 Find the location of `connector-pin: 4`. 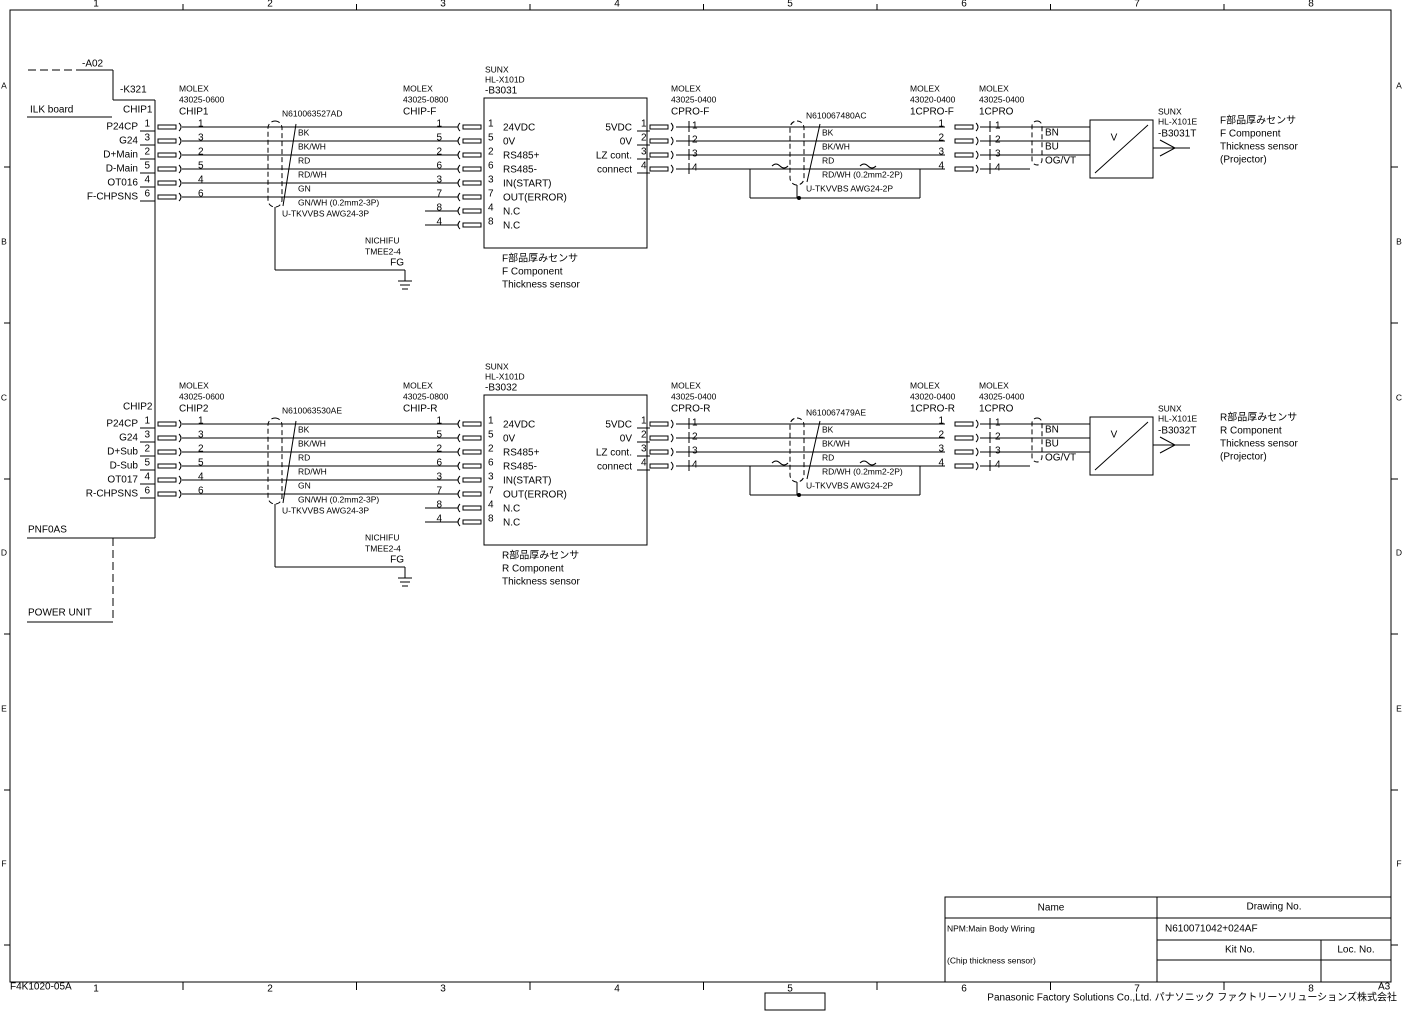

connector-pin: 4 is located at coordinates (491, 208).